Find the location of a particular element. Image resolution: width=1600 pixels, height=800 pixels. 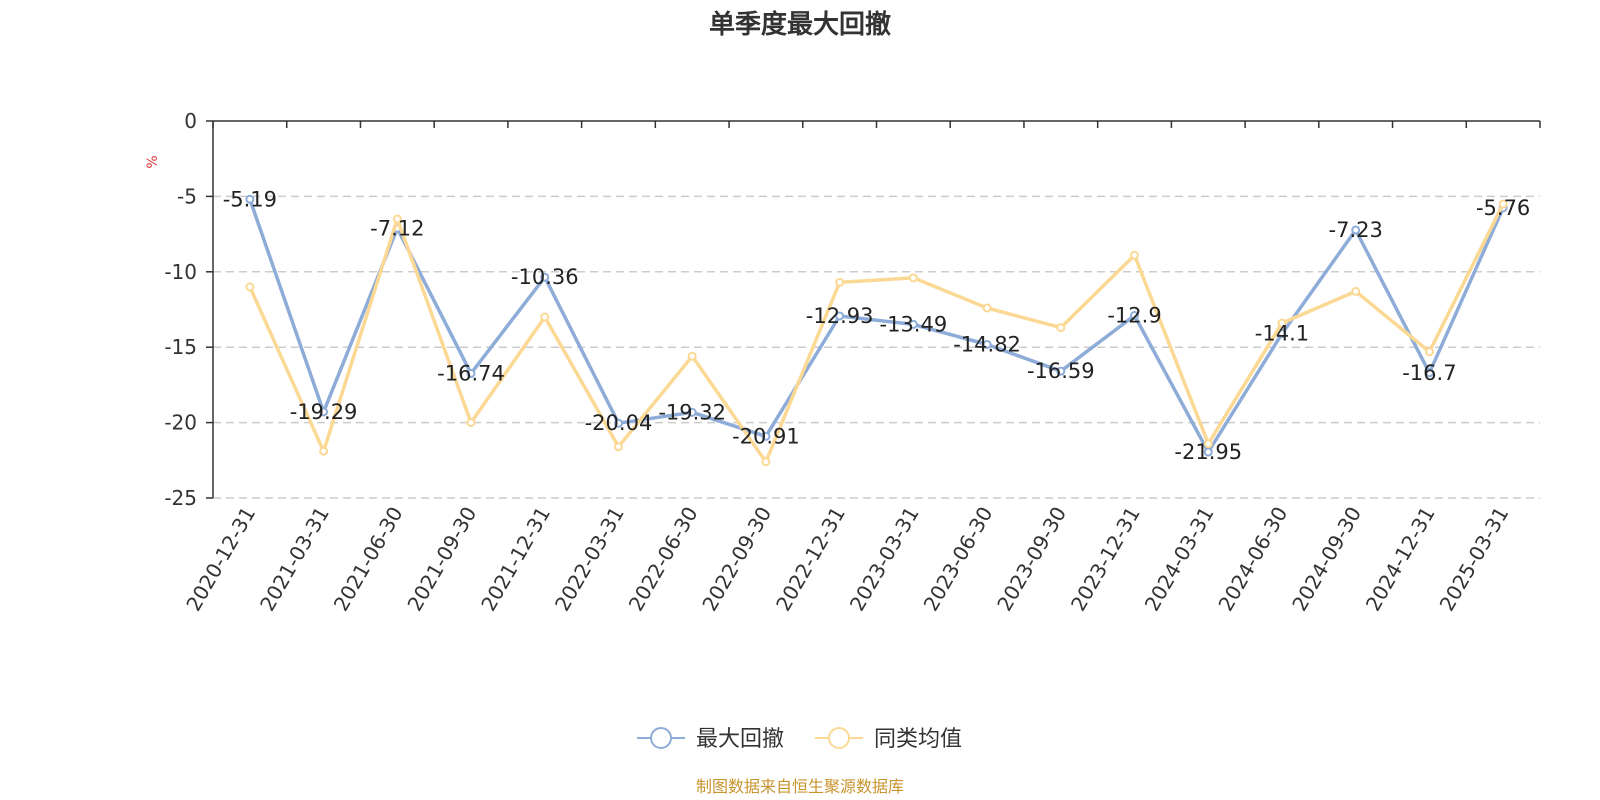

data-label: -5.76 is located at coordinates (1503, 208).